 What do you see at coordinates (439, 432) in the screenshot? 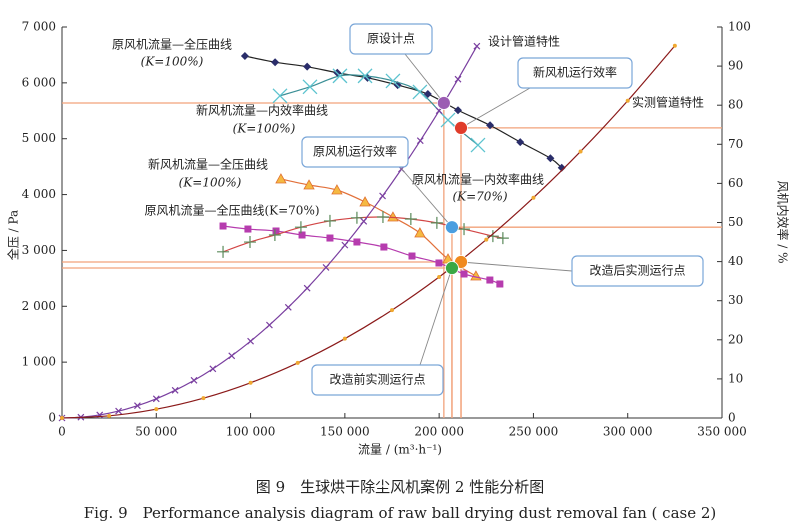
I see `x-tick-label: 200 000` at bounding box center [439, 432].